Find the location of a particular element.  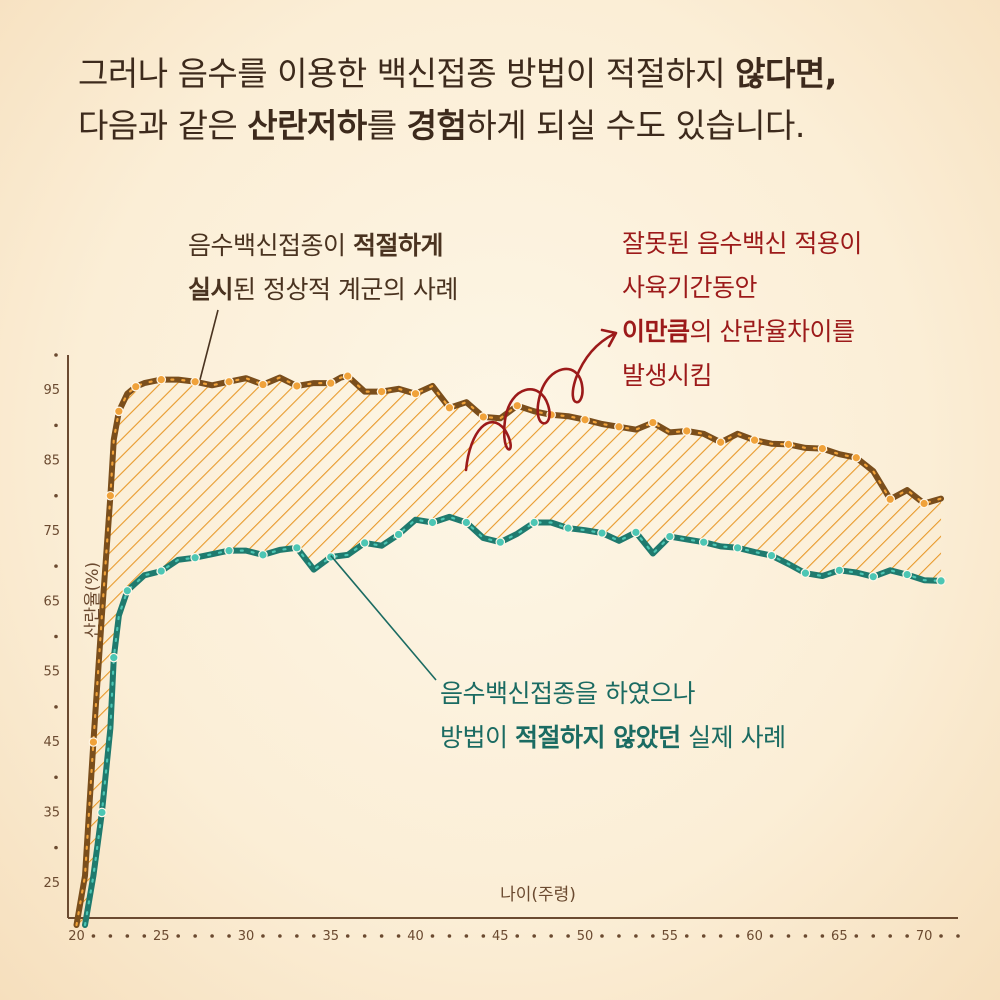

loss-curly-arrow is located at coordinates (540, 402).